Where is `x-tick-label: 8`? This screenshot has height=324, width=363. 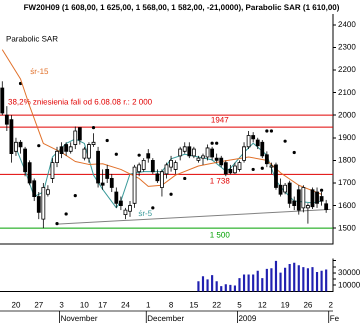 x-tick-label: 8 is located at coordinates (171, 305).